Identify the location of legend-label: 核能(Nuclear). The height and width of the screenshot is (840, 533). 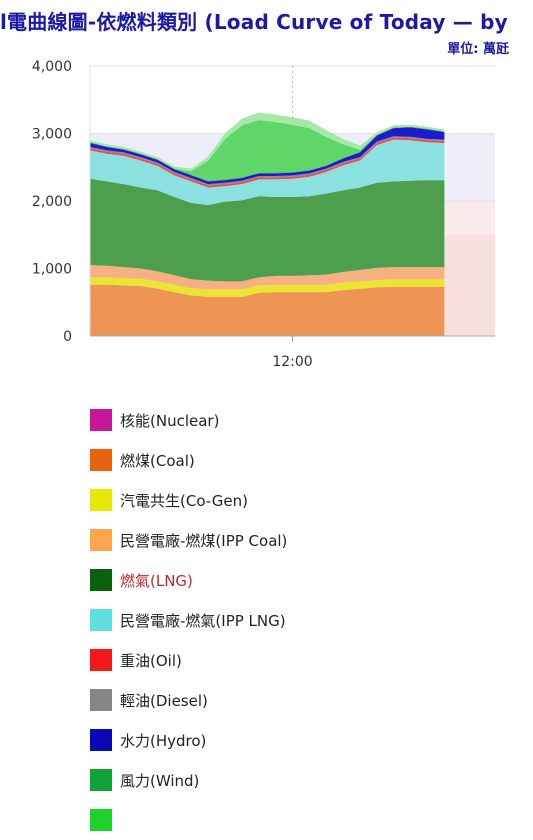
(170, 420).